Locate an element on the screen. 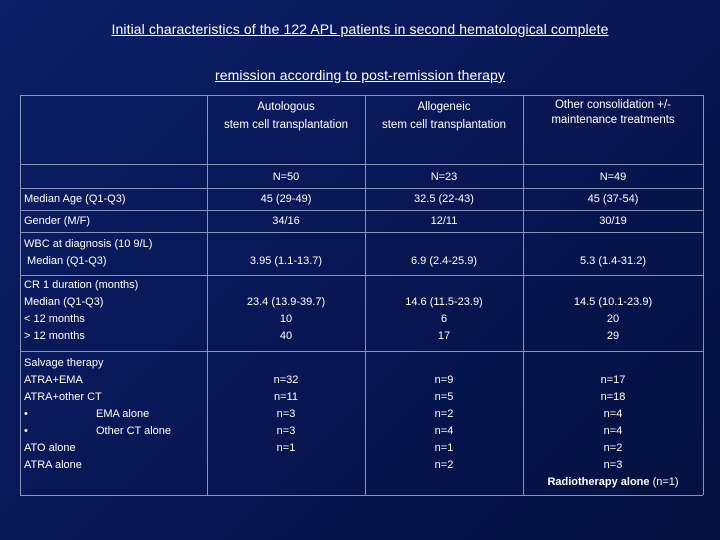  cr1-autologous: 23.4 (13.9-39.7) 10 40 is located at coordinates (286, 319).